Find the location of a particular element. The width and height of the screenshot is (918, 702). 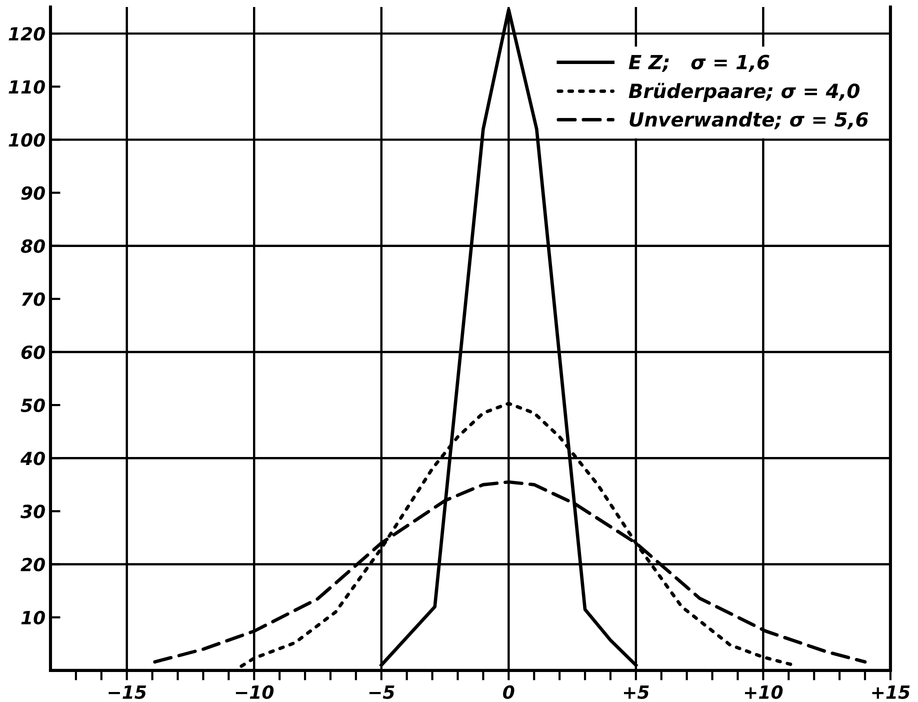

y-tick-label: 90 is located at coordinates (33, 193).